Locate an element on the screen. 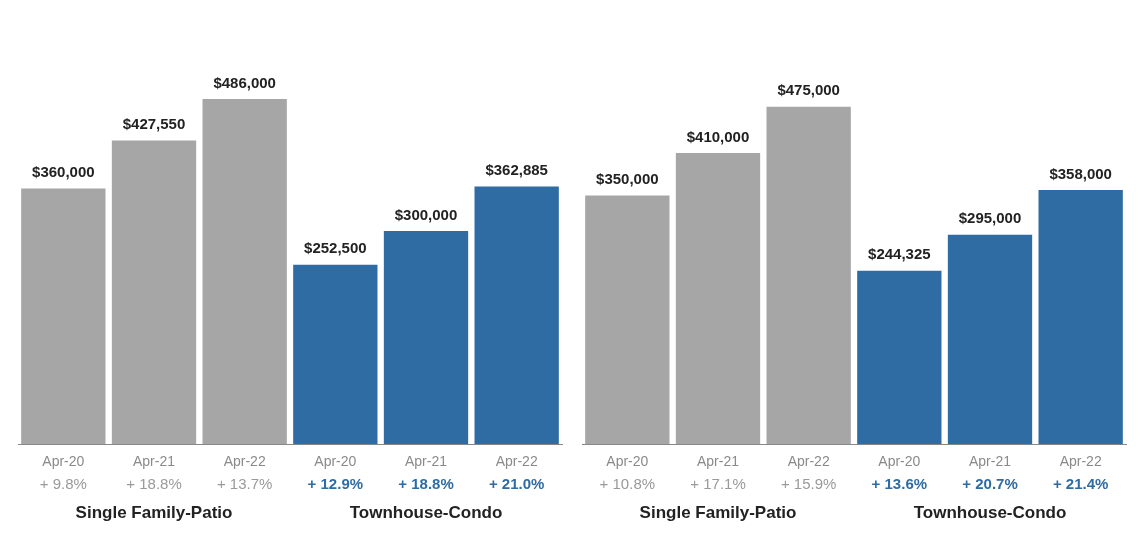 Image resolution: width=1144 pixels, height=535 pixels. text: + 13.7% is located at coordinates (244, 483).